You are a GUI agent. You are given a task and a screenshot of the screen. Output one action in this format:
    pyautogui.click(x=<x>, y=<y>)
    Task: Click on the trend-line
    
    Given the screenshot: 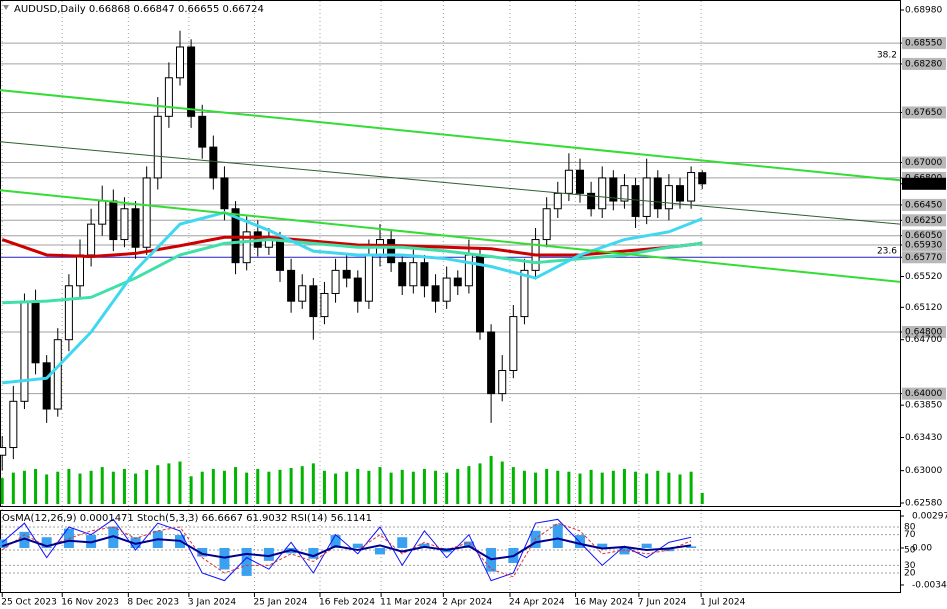 What is the action you would take?
    pyautogui.click(x=450, y=236)
    